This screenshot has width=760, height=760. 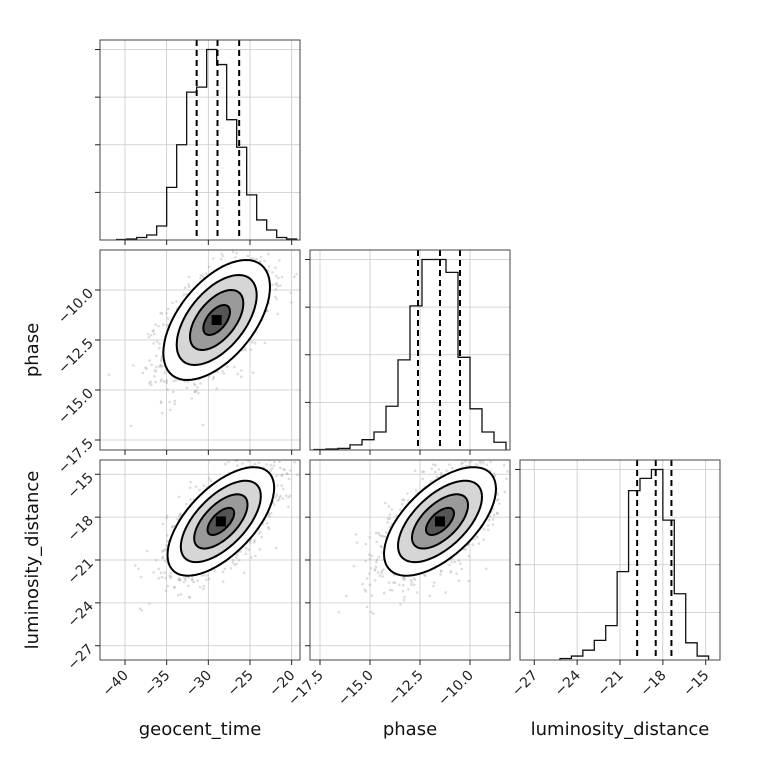 I want to click on ytick-label: −17.5, so click(x=76, y=457).